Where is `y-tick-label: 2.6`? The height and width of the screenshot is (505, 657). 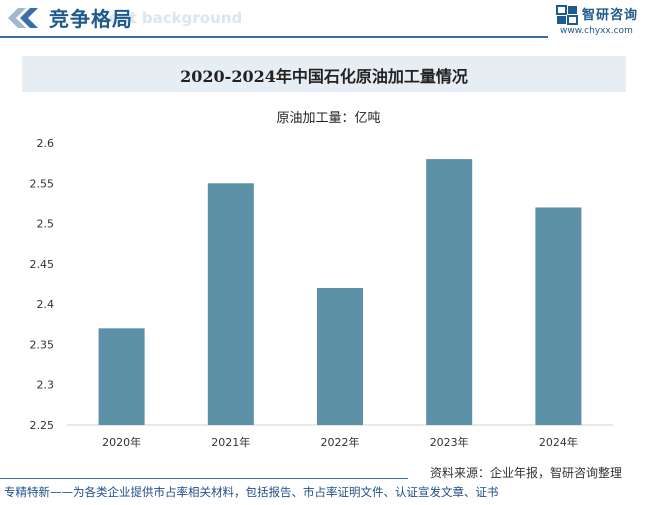
y-tick-label: 2.6 is located at coordinates (46, 143).